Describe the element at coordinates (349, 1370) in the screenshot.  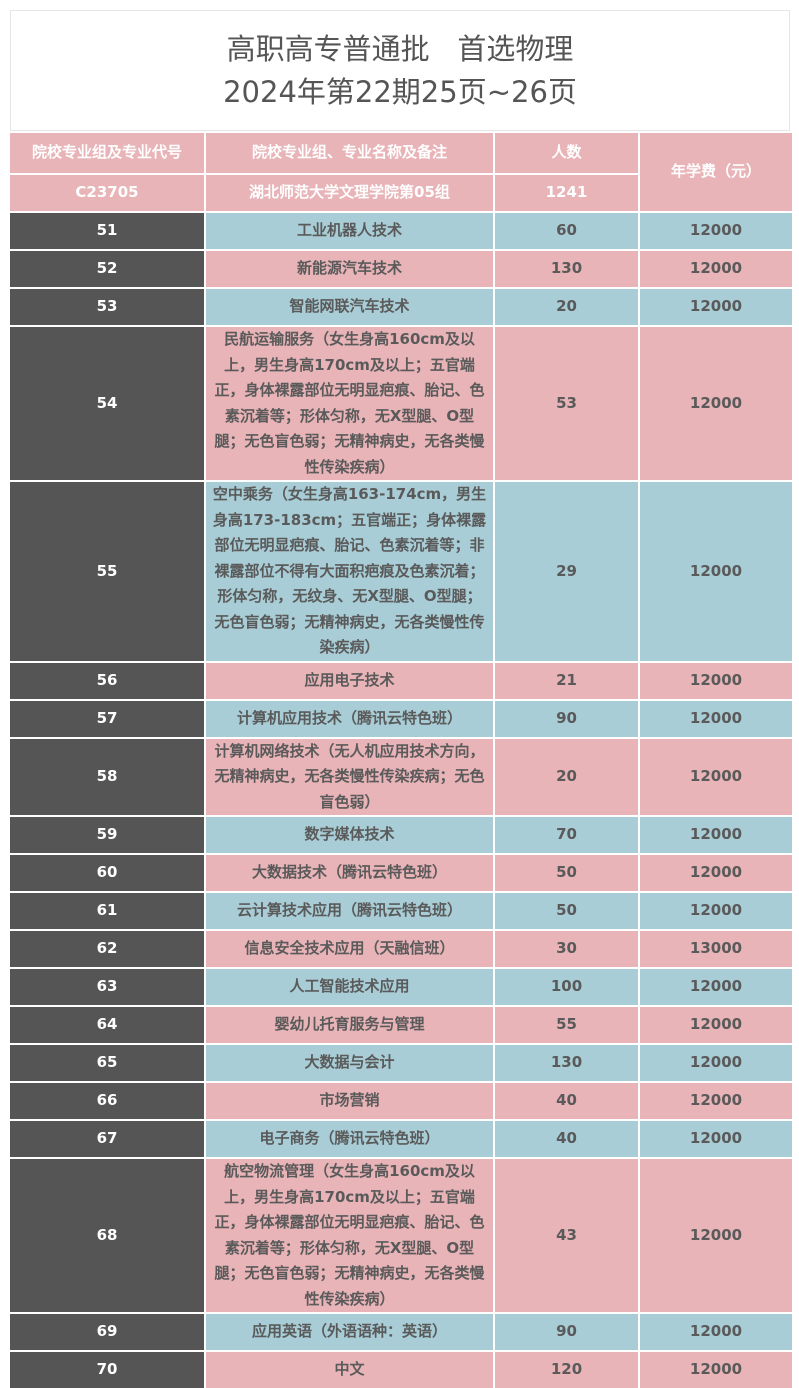
I see `major-name-cell: 中文` at that location.